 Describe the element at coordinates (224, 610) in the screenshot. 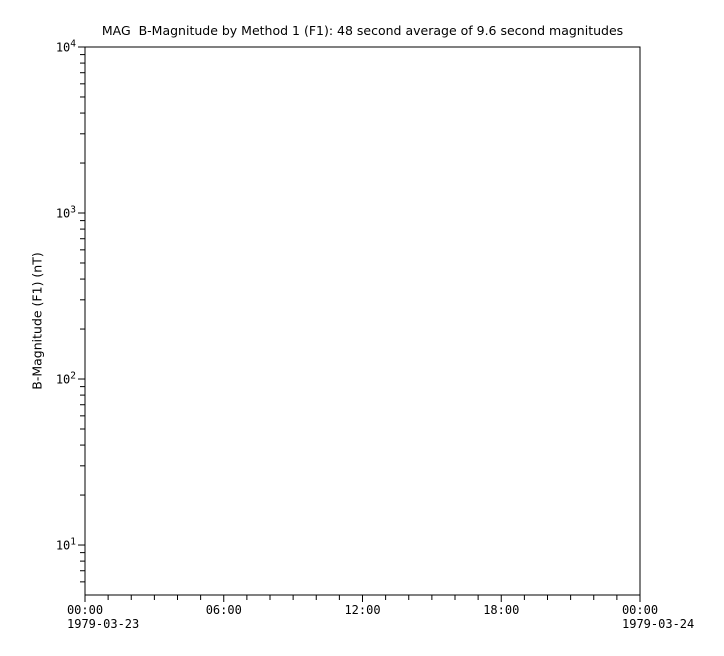

I see `x-tick-label: 06:00` at that location.